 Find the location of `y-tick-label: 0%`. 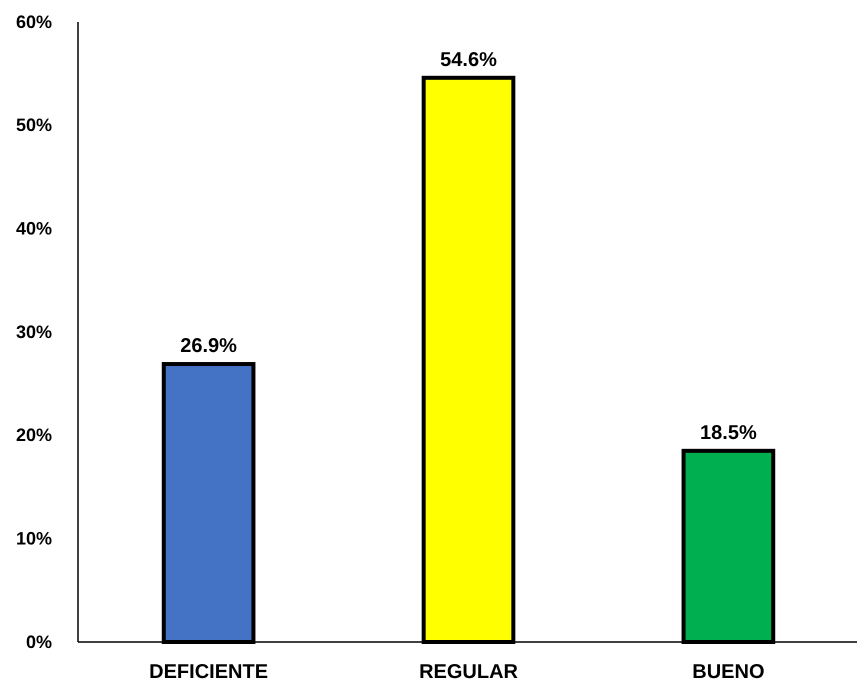

y-tick-label: 0% is located at coordinates (39, 642).